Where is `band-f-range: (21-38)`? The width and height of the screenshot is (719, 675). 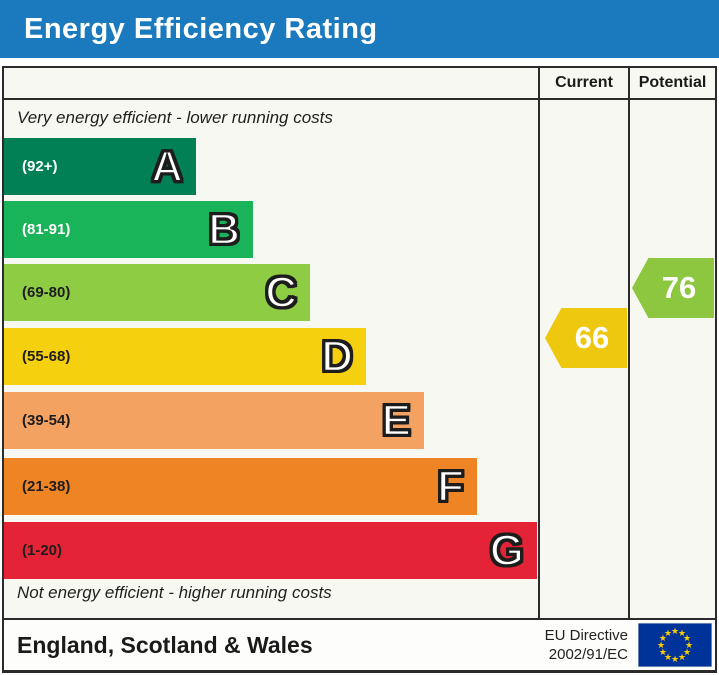 band-f-range: (21-38) is located at coordinates (46, 486).